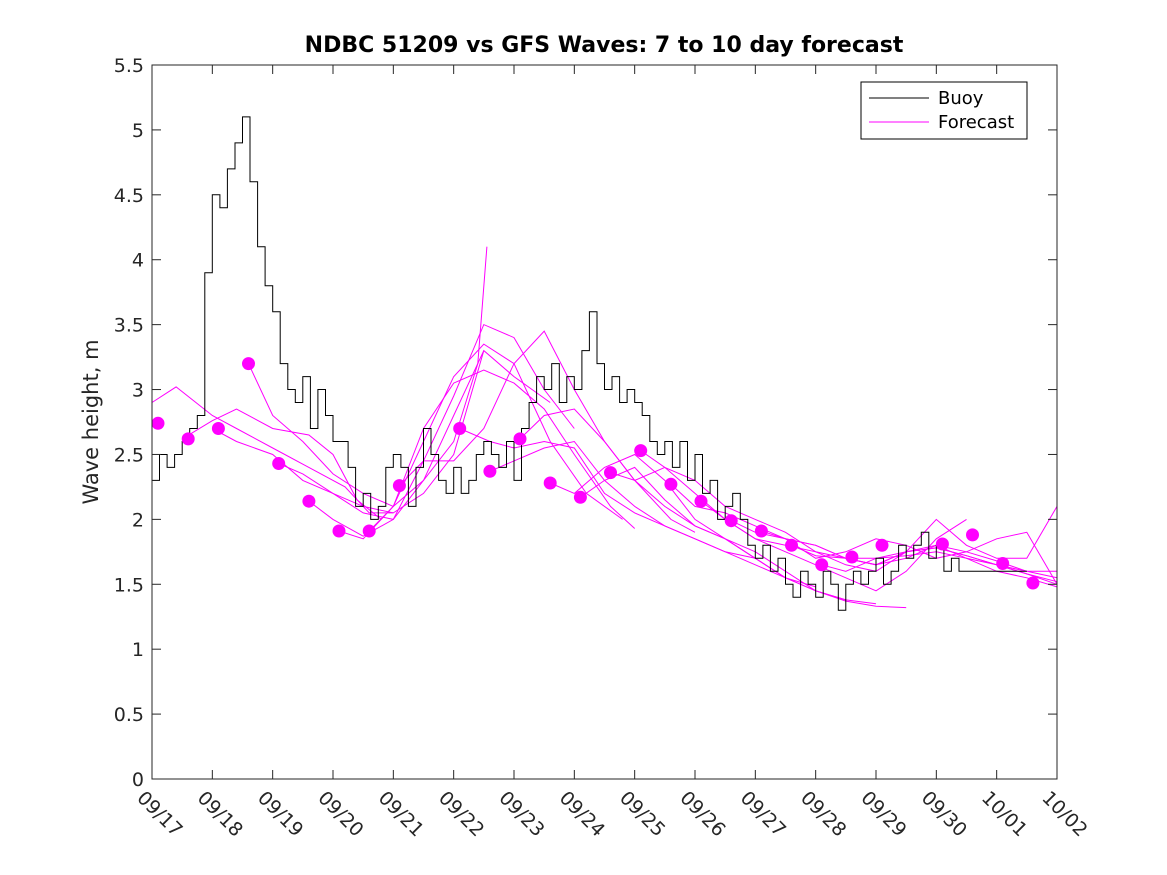  I want to click on y-tick-label-7: 3.5, so click(129, 326).